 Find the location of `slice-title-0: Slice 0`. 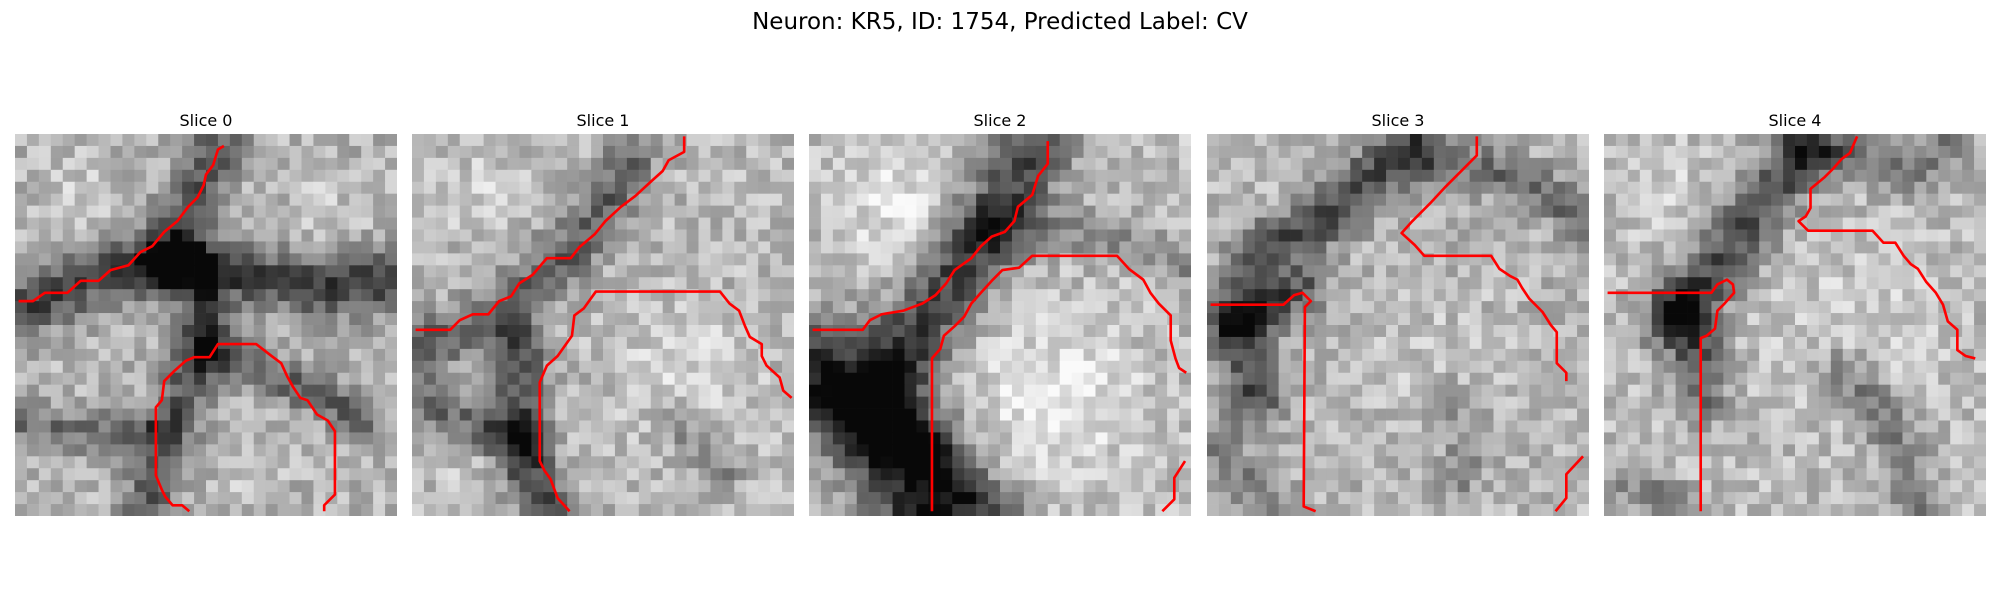

slice-title-0: Slice 0 is located at coordinates (206, 120).